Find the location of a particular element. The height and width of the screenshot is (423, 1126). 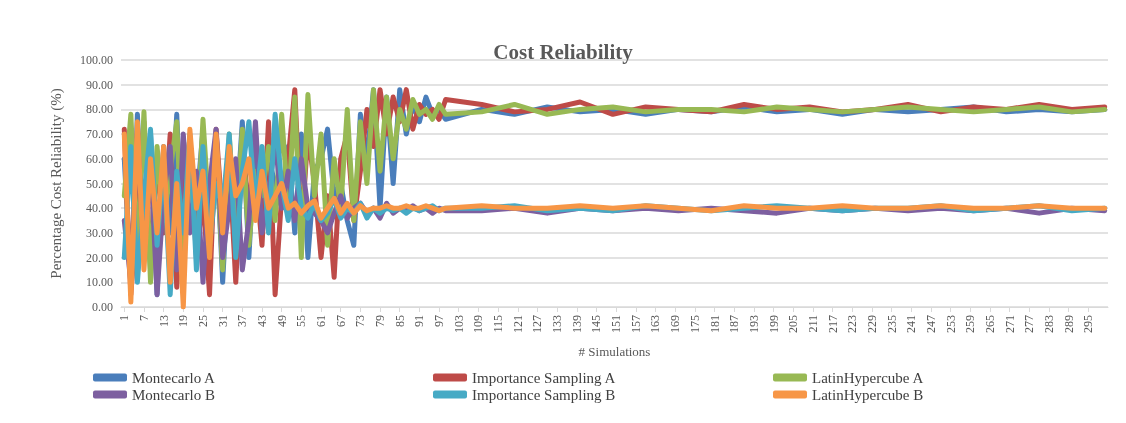

x-tick-label: 43 is located at coordinates (262, 321).